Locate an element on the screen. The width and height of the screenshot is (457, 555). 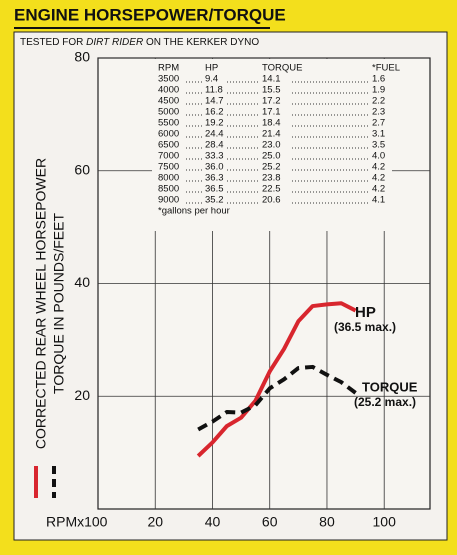
table-cell: 4000 is located at coordinates (168, 90).